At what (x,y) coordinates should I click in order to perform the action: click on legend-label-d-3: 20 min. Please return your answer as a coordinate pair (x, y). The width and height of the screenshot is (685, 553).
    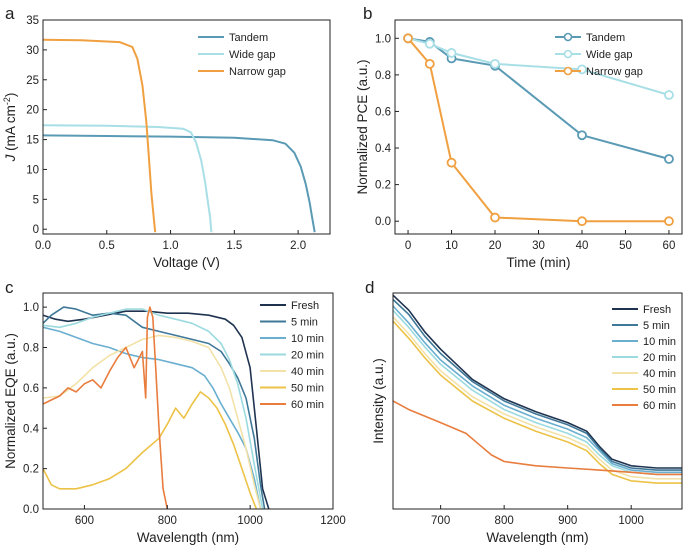
    Looking at the image, I should click on (659, 358).